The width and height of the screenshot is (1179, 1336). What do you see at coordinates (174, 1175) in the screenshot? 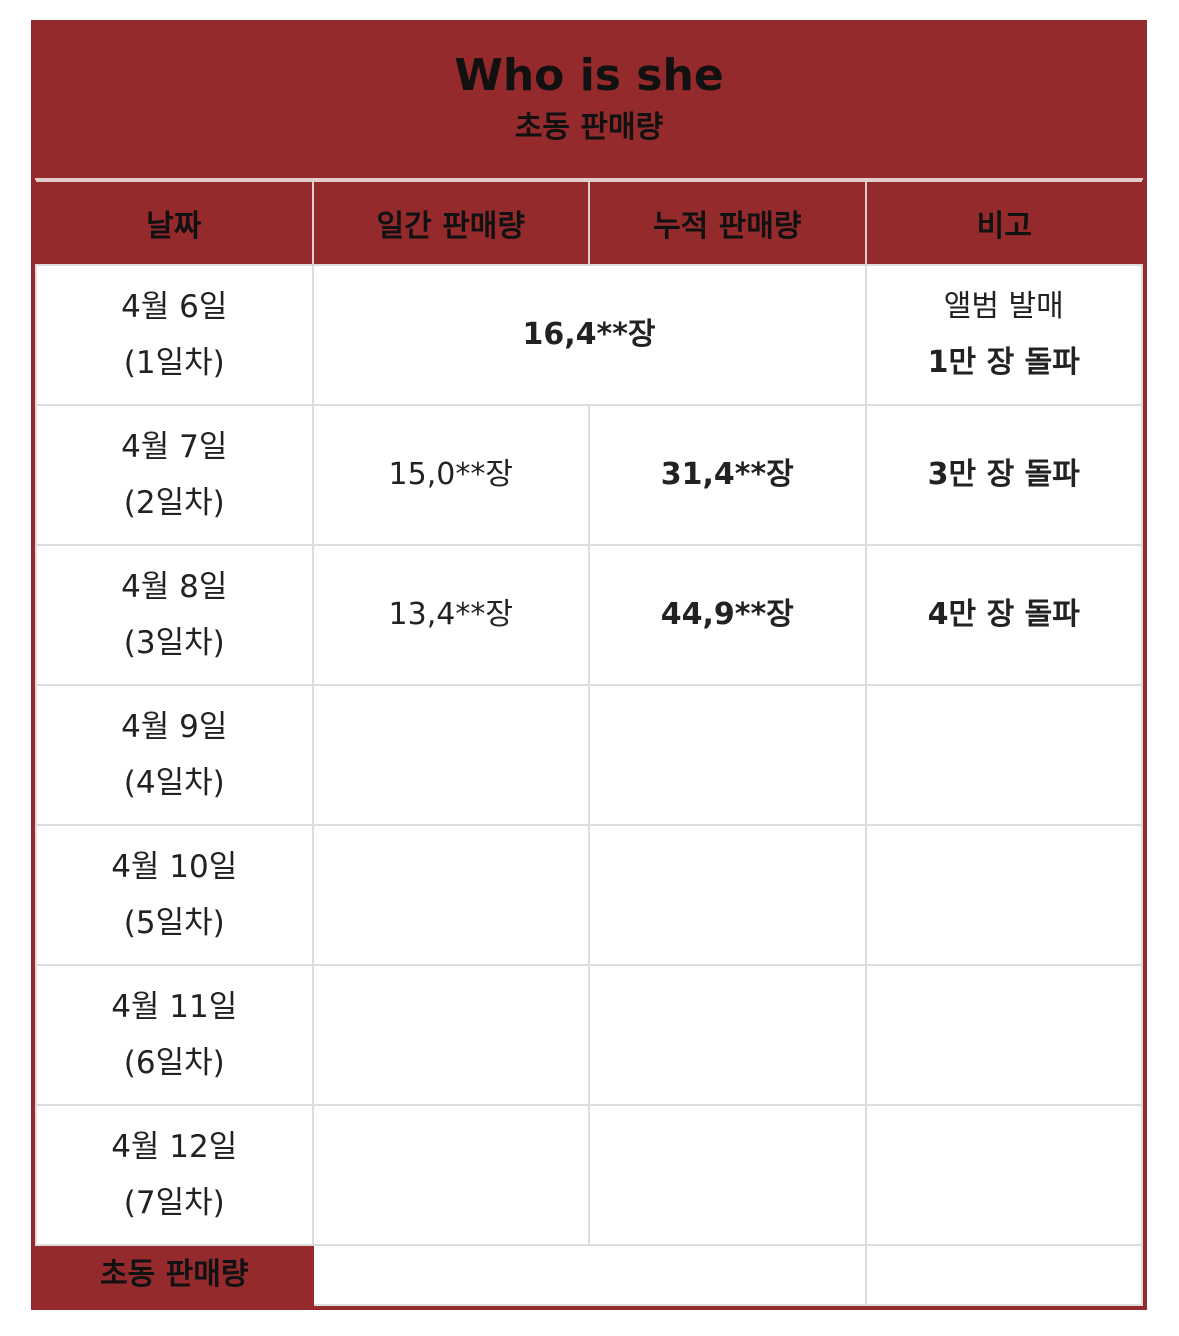
I see `date-cell: 4월 12일 (7일차)` at bounding box center [174, 1175].